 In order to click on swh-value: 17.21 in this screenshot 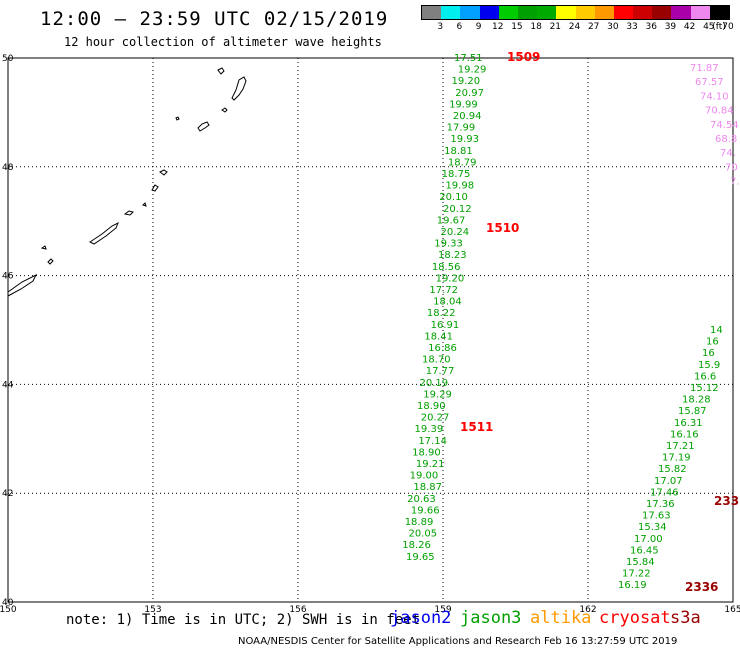, I will do `click(680, 446)`.